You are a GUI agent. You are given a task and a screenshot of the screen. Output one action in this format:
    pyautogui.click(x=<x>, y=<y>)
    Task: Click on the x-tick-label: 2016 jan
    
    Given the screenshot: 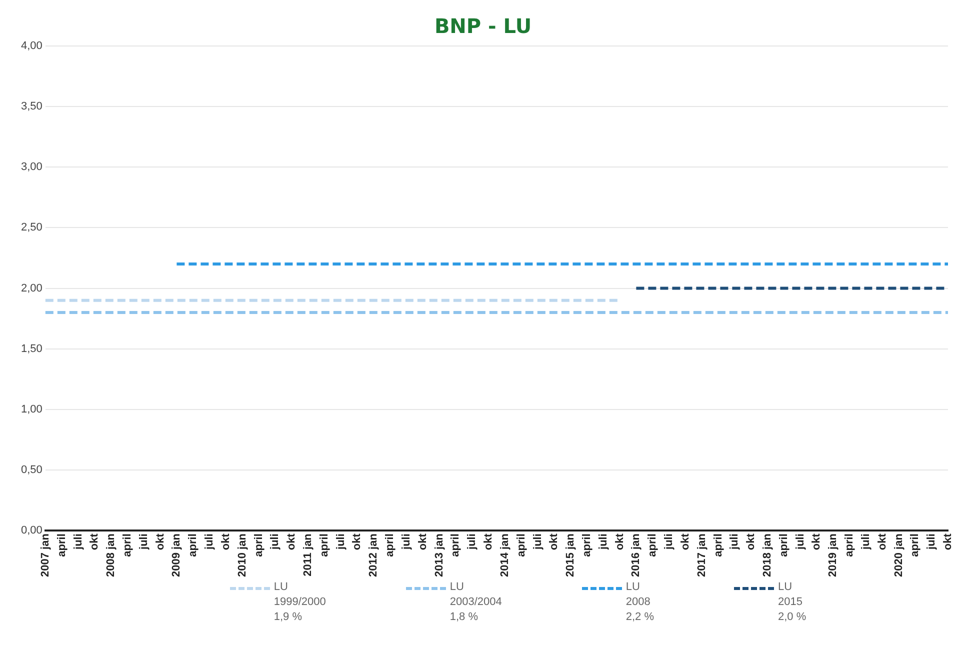 What is the action you would take?
    pyautogui.click(x=636, y=555)
    